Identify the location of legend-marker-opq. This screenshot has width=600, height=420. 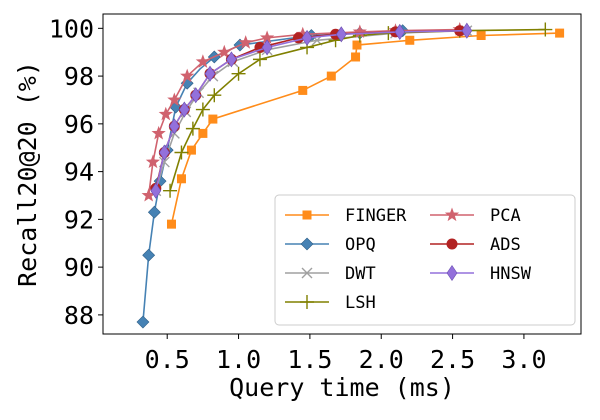
(307, 244).